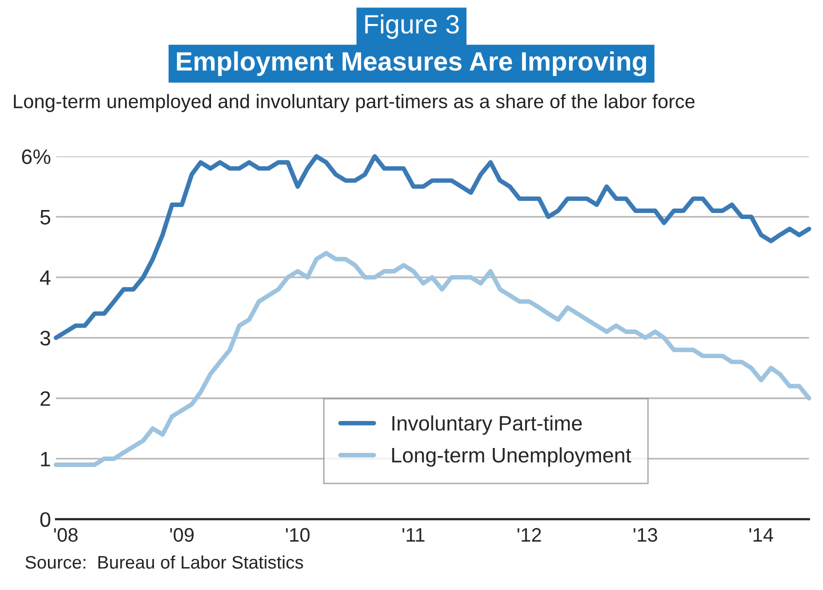  I want to click on x-tick-label: '11, so click(413, 535).